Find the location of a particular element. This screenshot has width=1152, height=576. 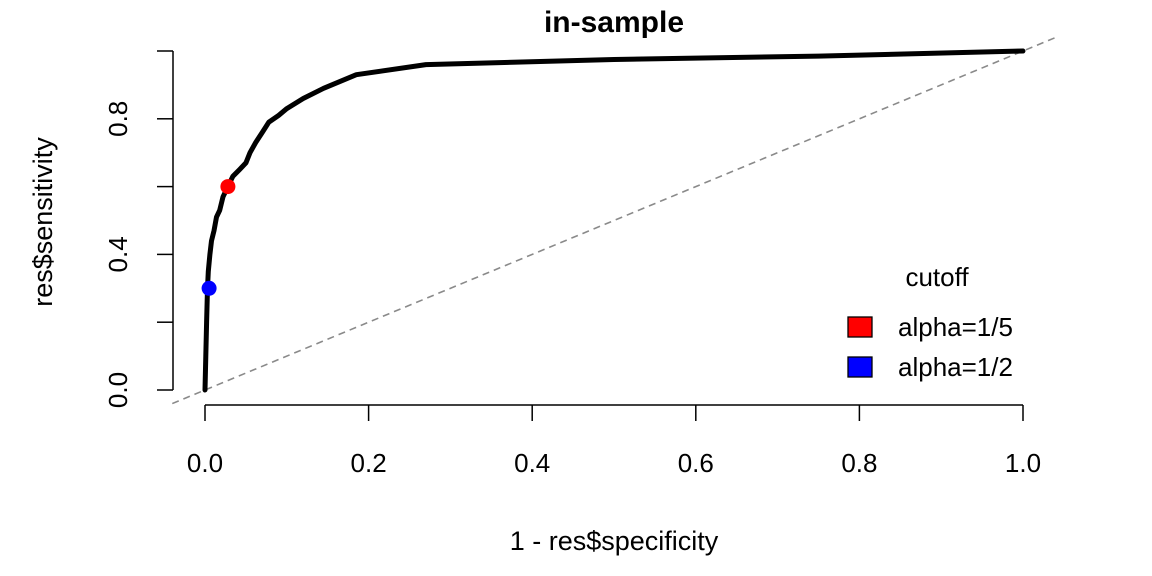

legend: cutoff alpha=1/5 alpha=1/2 is located at coordinates (930, 322).